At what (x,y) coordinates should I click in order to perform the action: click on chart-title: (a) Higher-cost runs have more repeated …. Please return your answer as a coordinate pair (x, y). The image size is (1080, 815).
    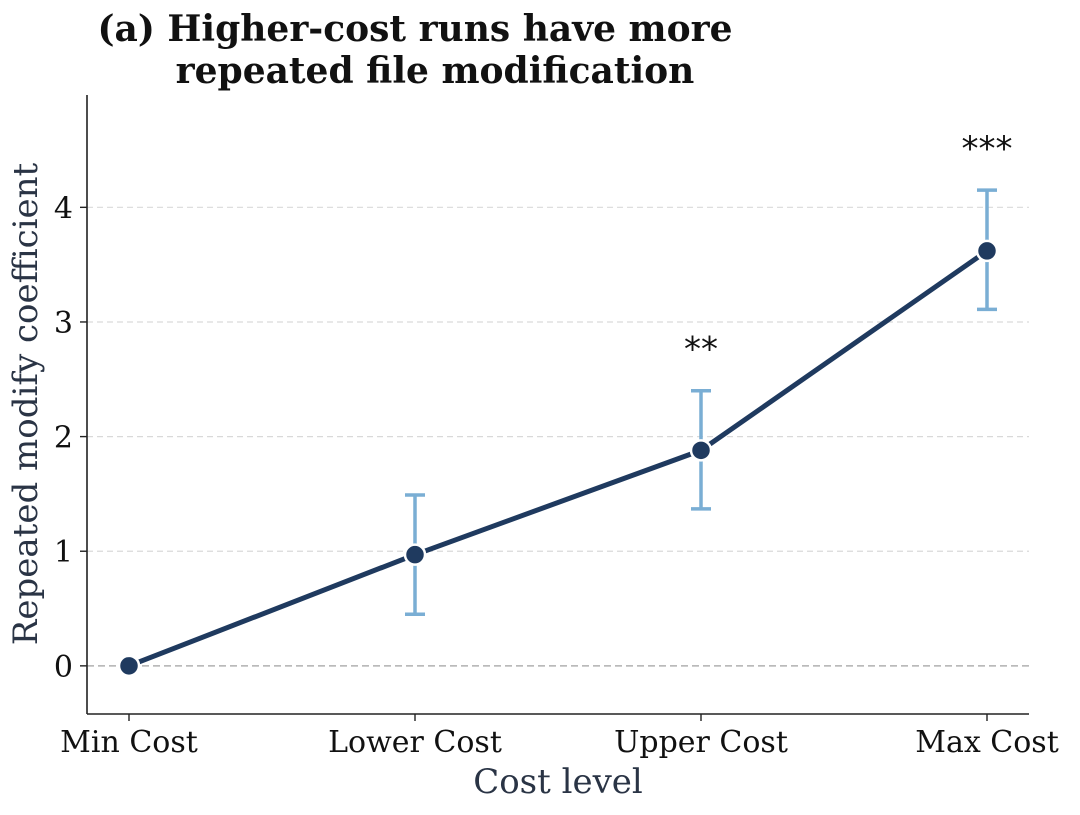
    Looking at the image, I should click on (414, 50).